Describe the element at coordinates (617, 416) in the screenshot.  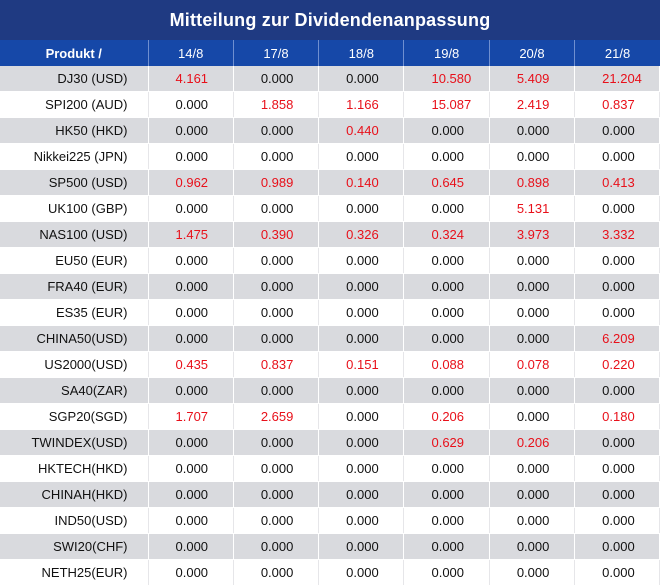
I see `dividend-value-cell: 0.180` at that location.